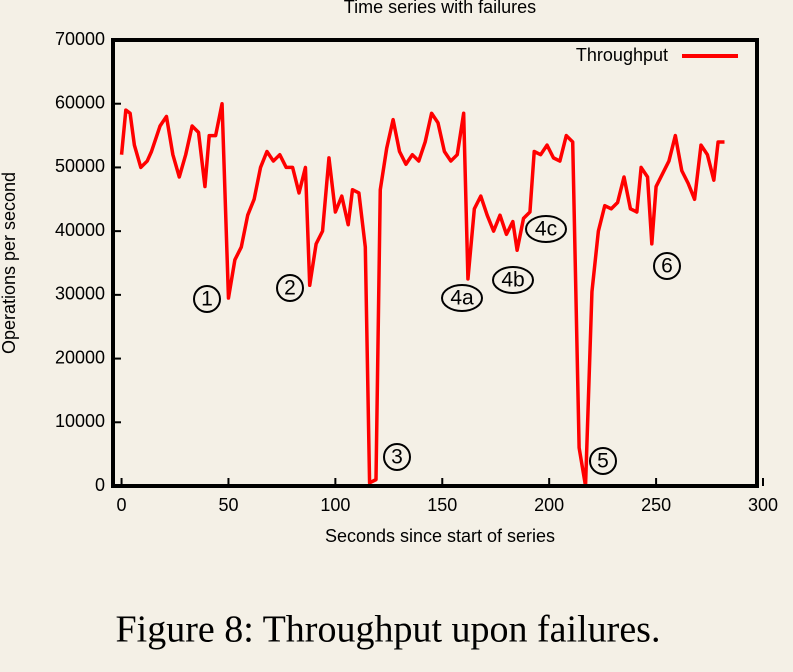 The height and width of the screenshot is (672, 793). I want to click on legend-label: Throughput, so click(622, 55).